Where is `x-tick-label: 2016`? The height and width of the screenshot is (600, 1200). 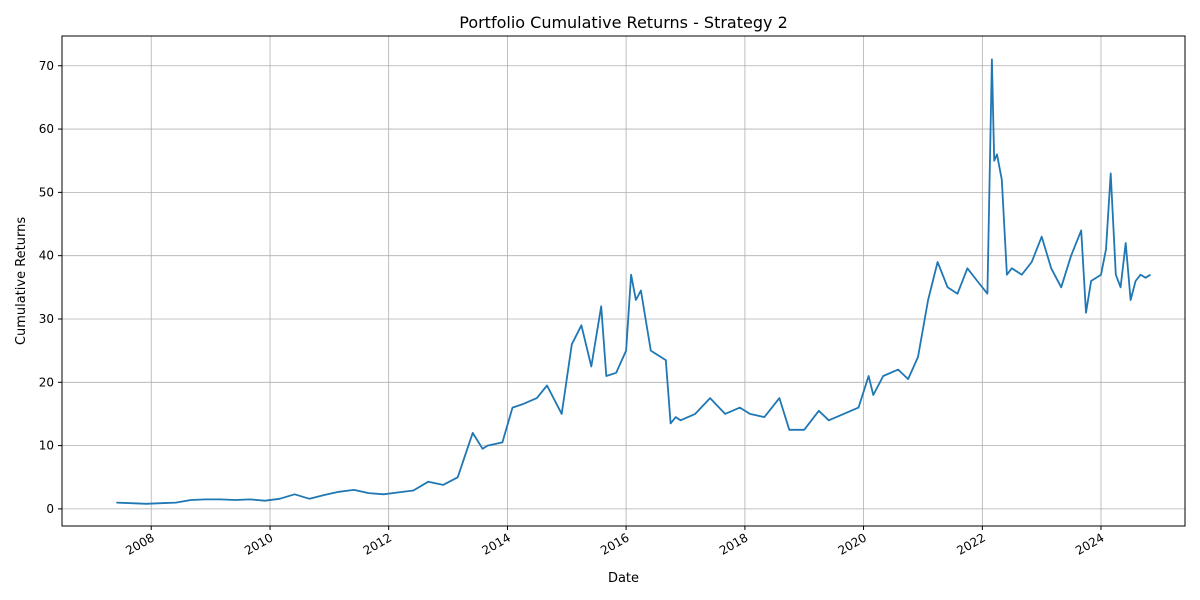
x-tick-label: 2016 is located at coordinates (614, 543).